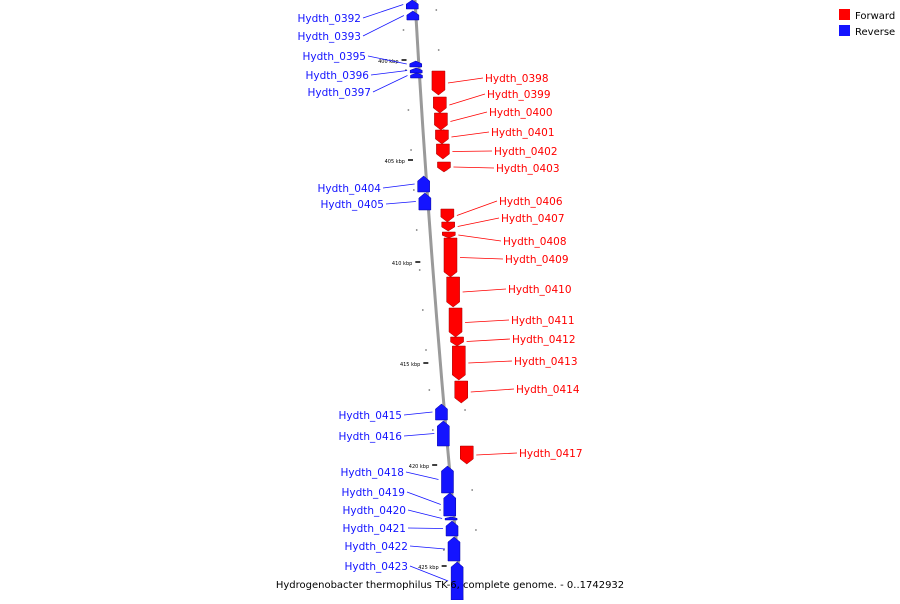  Describe the element at coordinates (397, 479) in the screenshot. I see `gene-feature: Hydth_0418` at that location.